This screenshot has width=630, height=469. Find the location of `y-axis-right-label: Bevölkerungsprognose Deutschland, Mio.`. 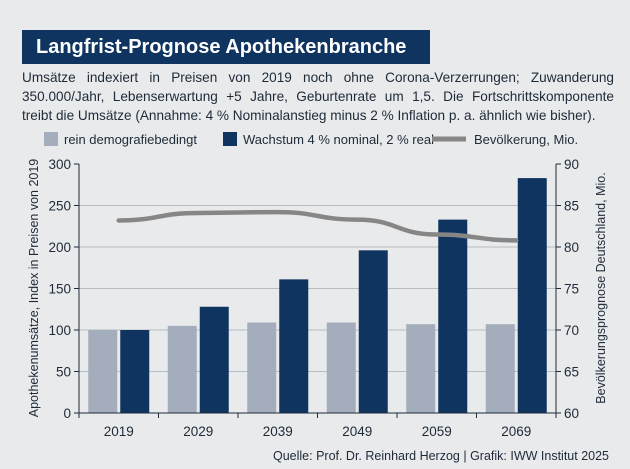

y-axis-right-label: Bevölkerungsprognose Deutschland, Mio. is located at coordinates (601, 287).